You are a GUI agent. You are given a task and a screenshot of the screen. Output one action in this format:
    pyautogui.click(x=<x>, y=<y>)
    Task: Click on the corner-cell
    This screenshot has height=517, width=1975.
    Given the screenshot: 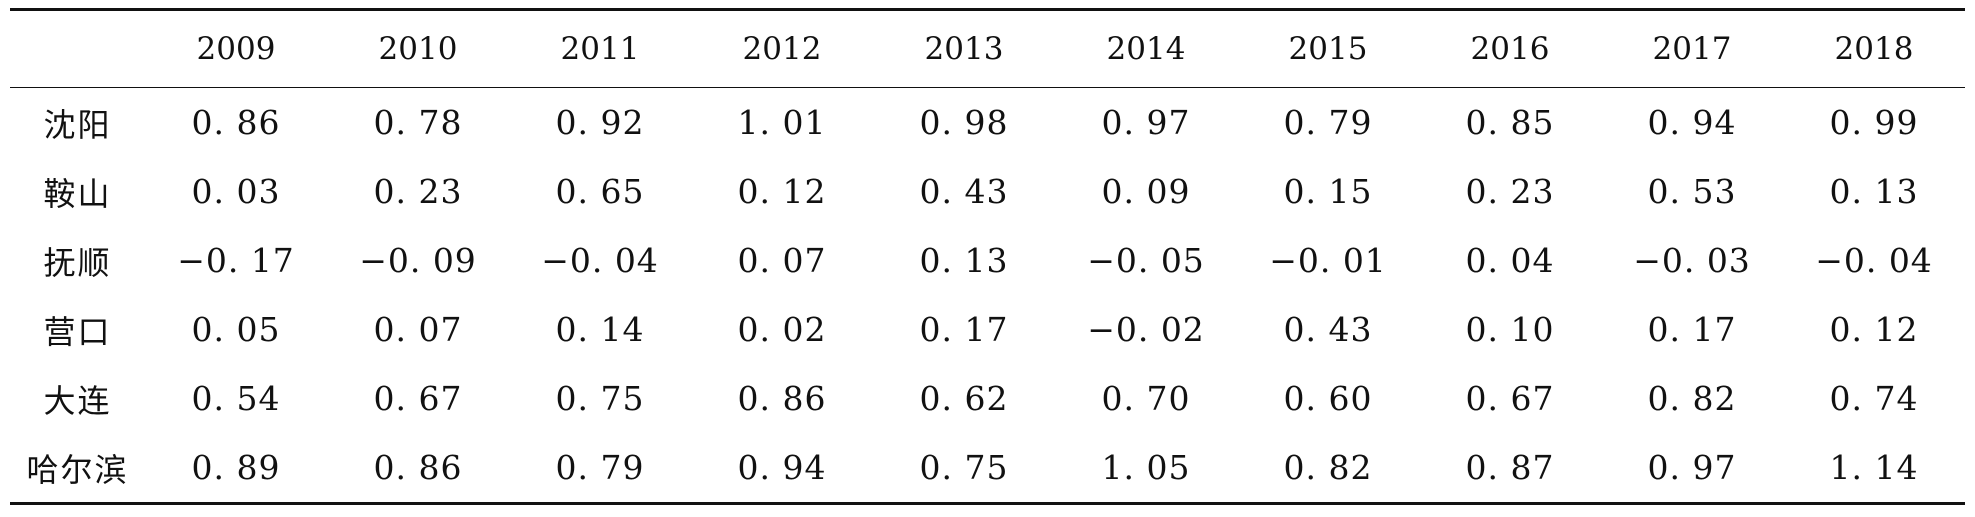 What is the action you would take?
    pyautogui.click(x=77, y=48)
    